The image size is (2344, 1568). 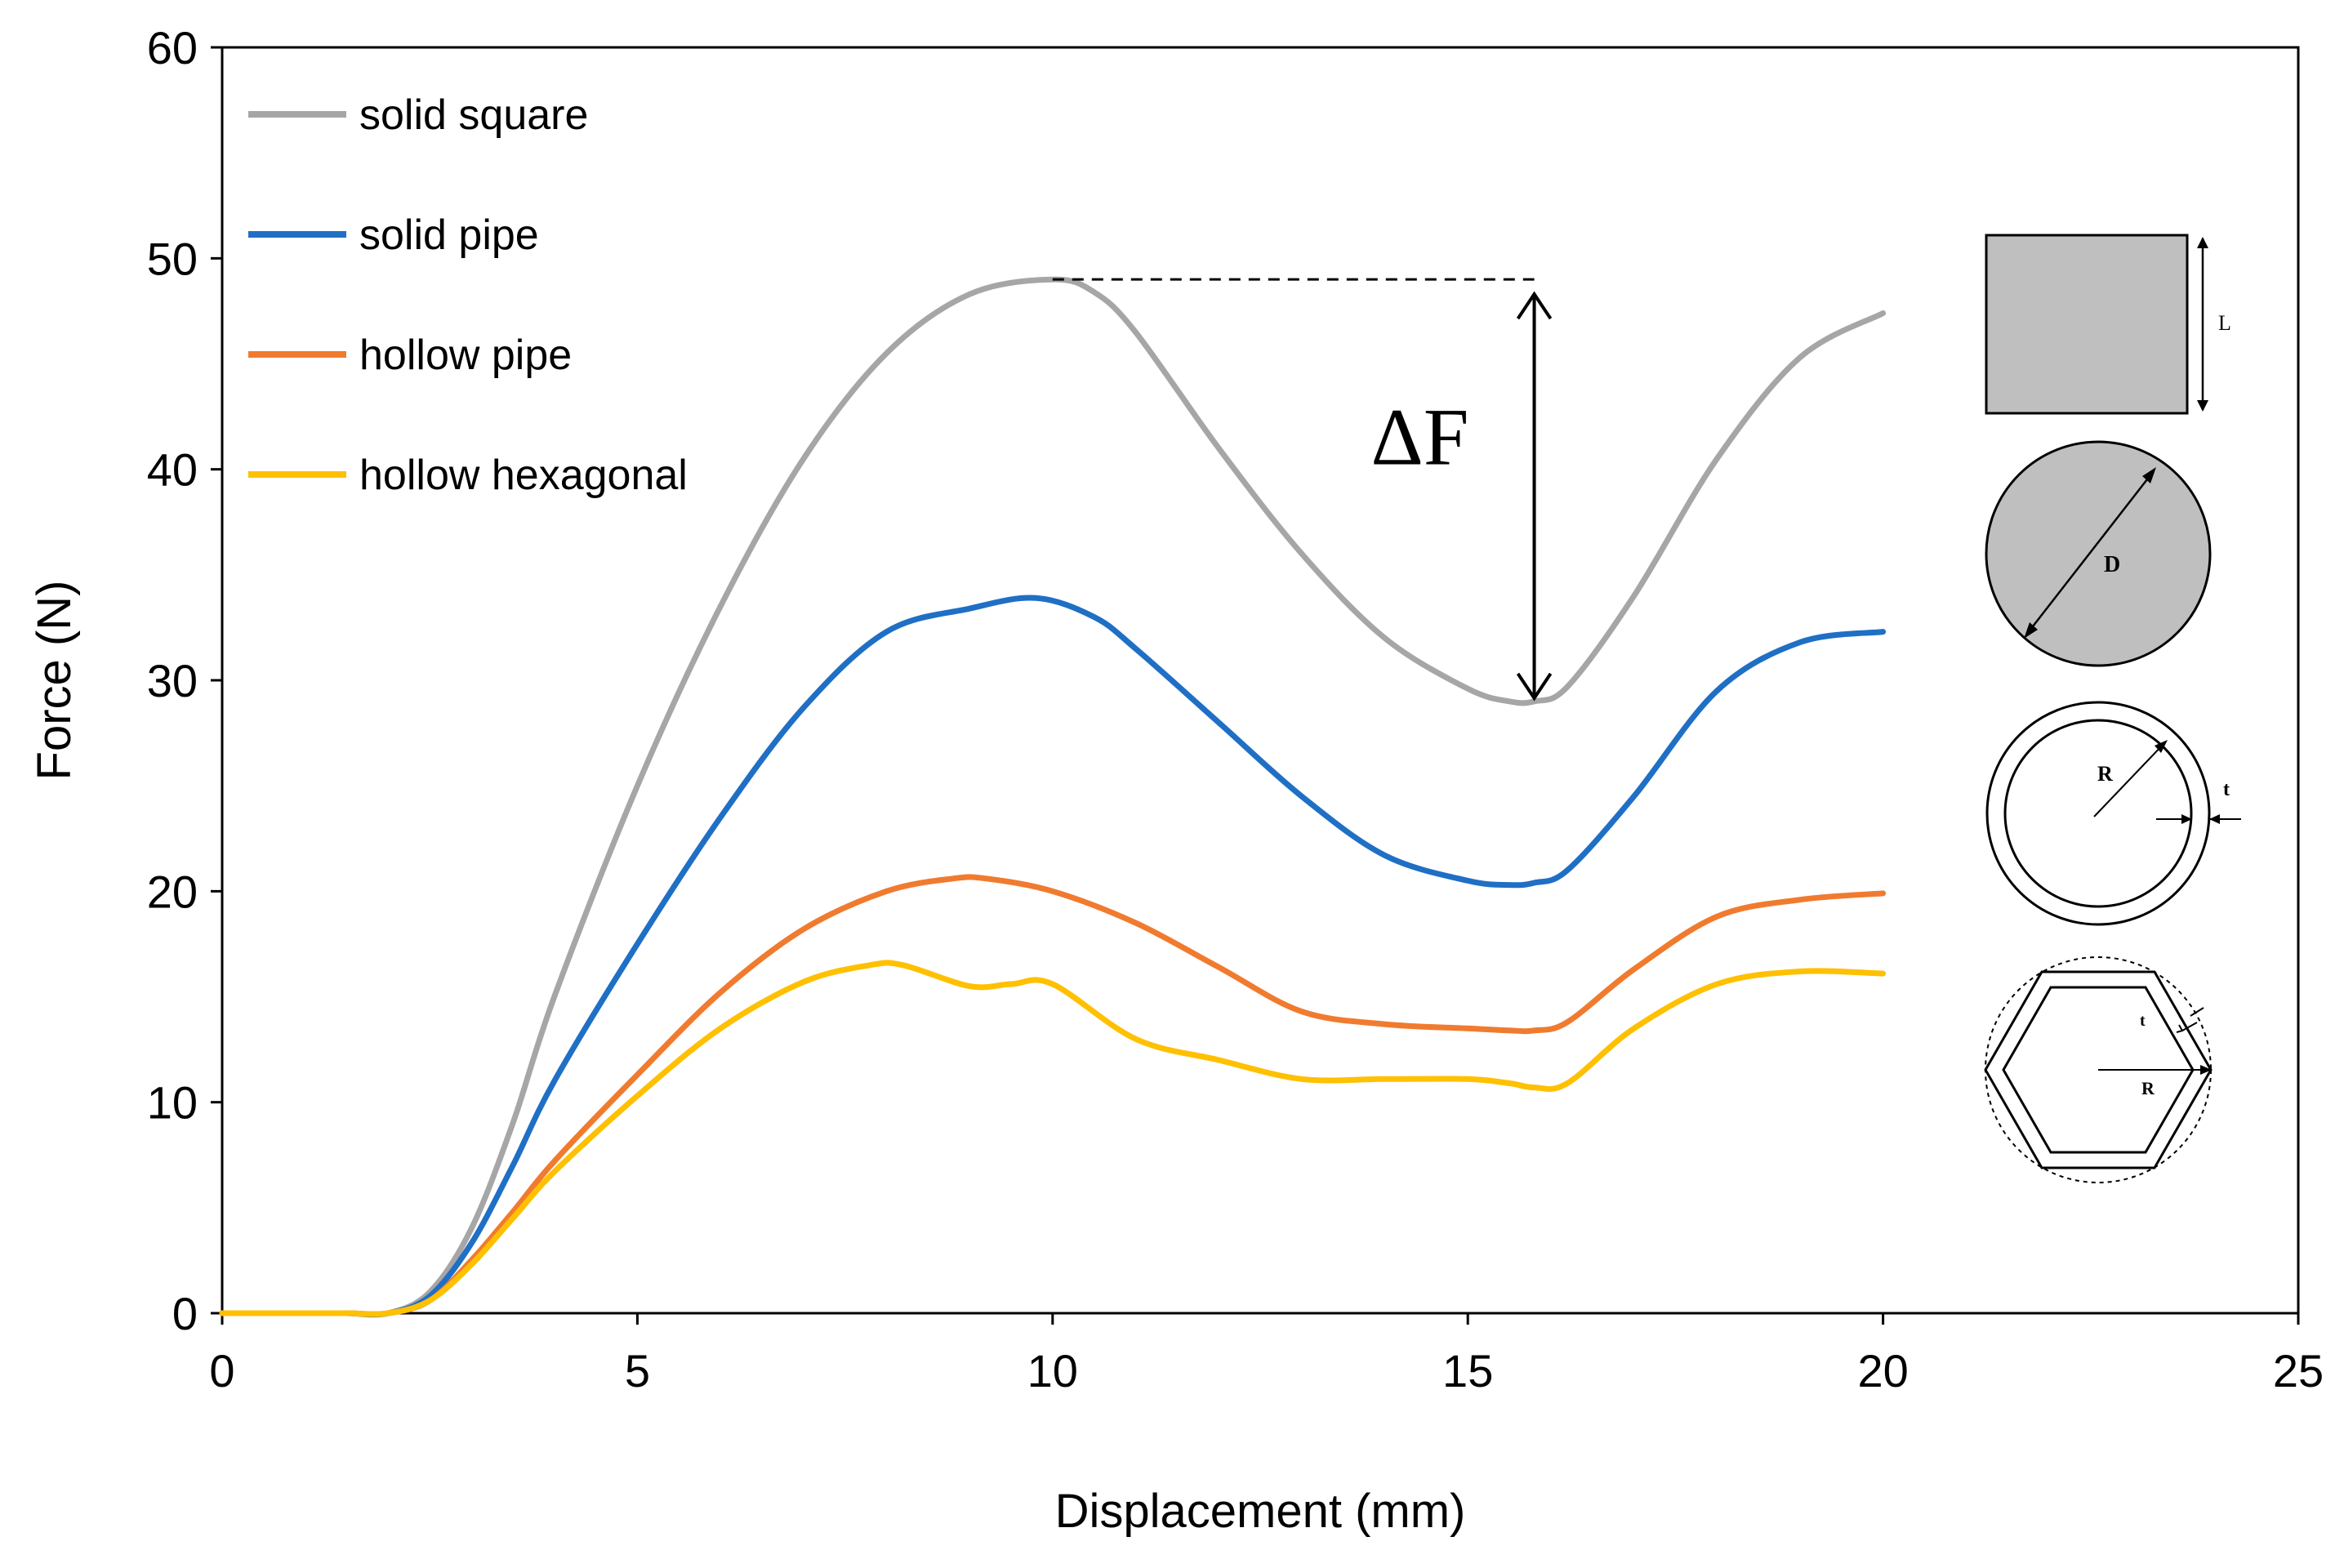 I want to click on hollow-circle-inner, so click(x=2098, y=813).